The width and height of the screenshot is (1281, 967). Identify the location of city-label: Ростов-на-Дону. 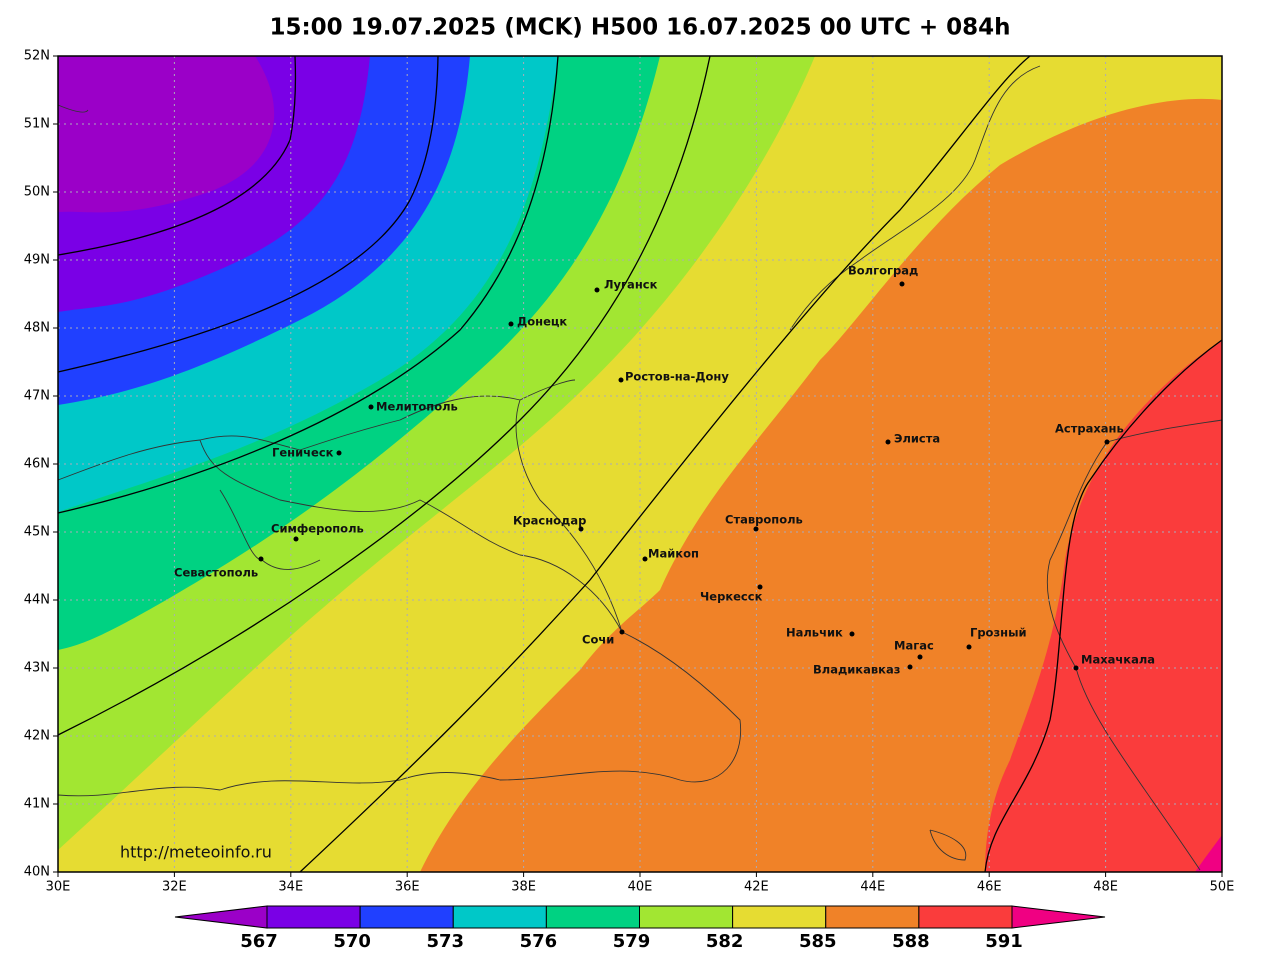
(677, 377).